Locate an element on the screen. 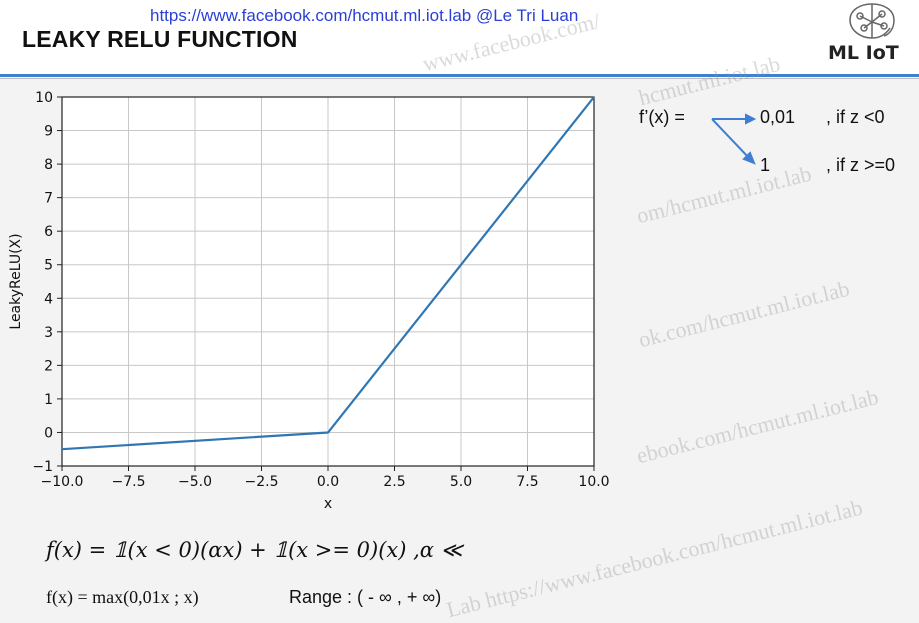  x-tick-label: 2.5 is located at coordinates (394, 482).